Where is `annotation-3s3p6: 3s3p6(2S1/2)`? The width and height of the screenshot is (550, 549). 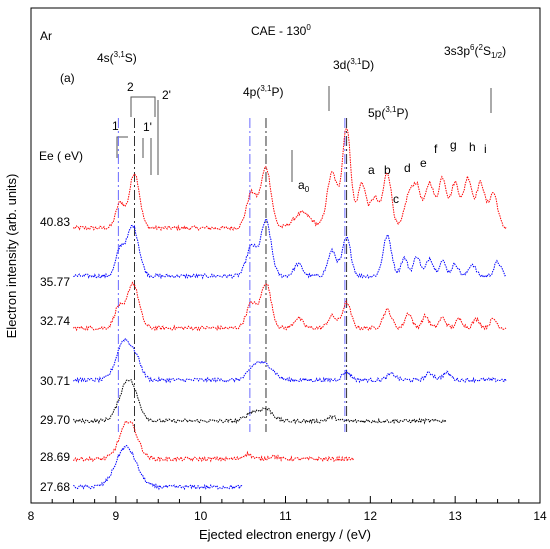
annotation-3s3p6: 3s3p6(2S1/2) is located at coordinates (475, 51).